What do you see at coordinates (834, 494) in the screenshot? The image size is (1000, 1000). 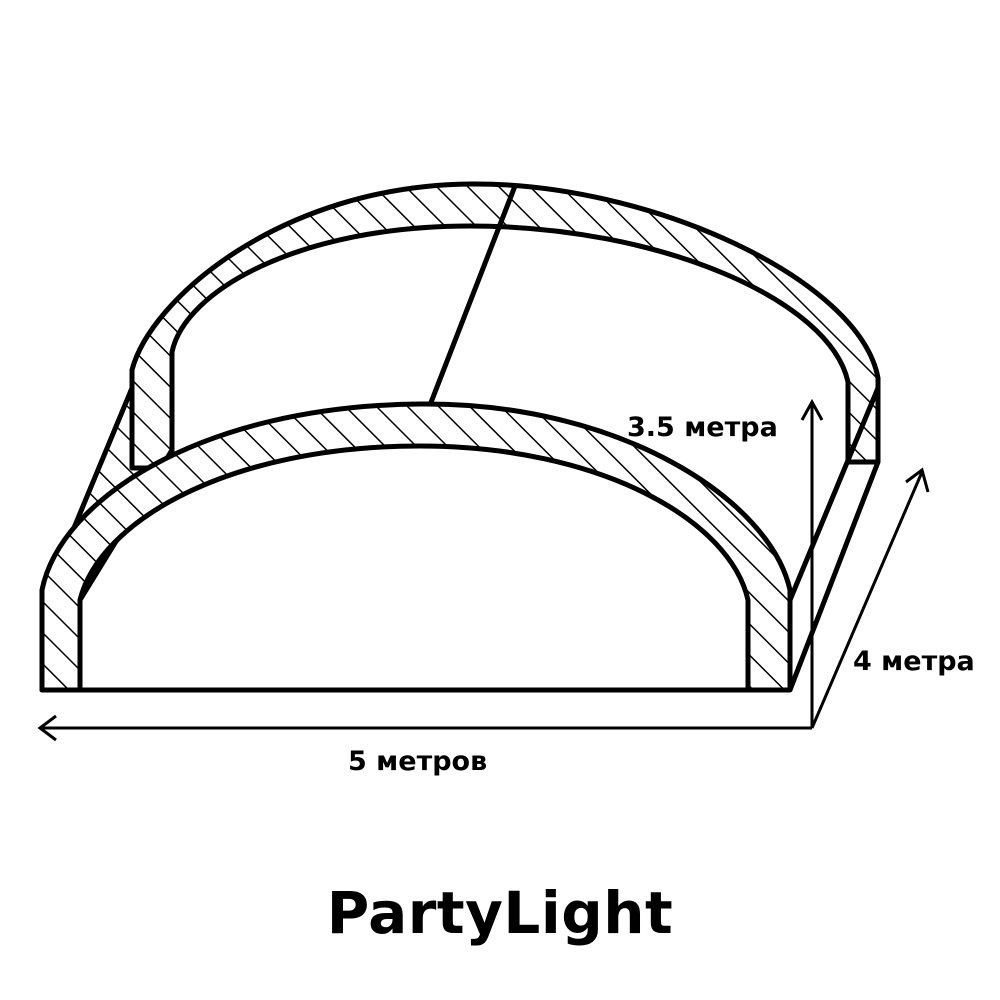 I see `right-side-beam-top` at bounding box center [834, 494].